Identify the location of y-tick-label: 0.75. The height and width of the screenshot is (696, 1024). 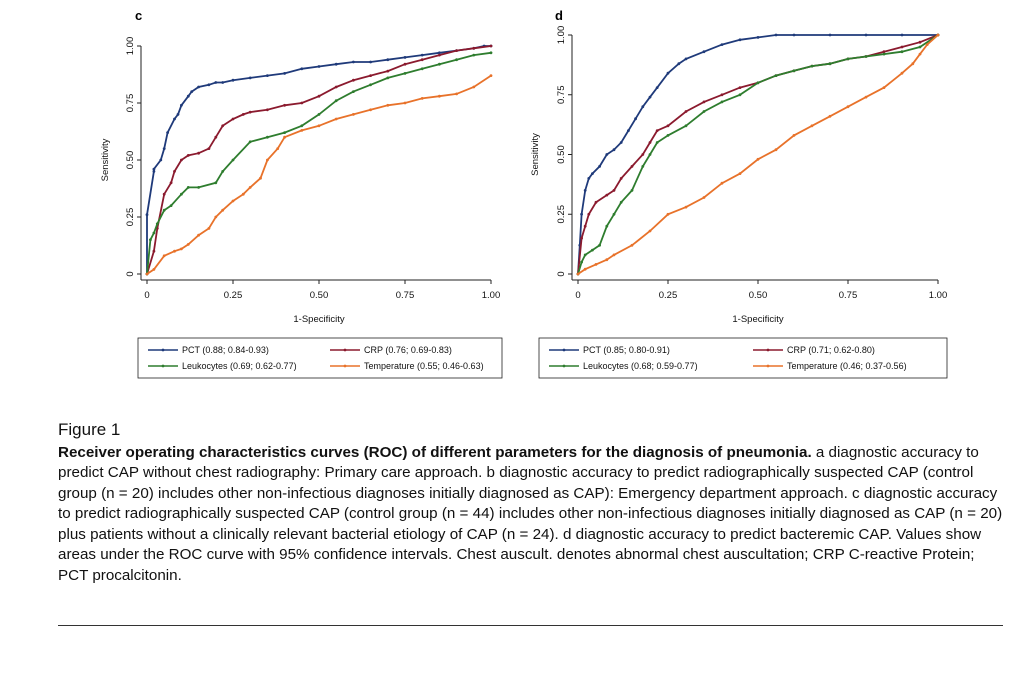
(130, 103).